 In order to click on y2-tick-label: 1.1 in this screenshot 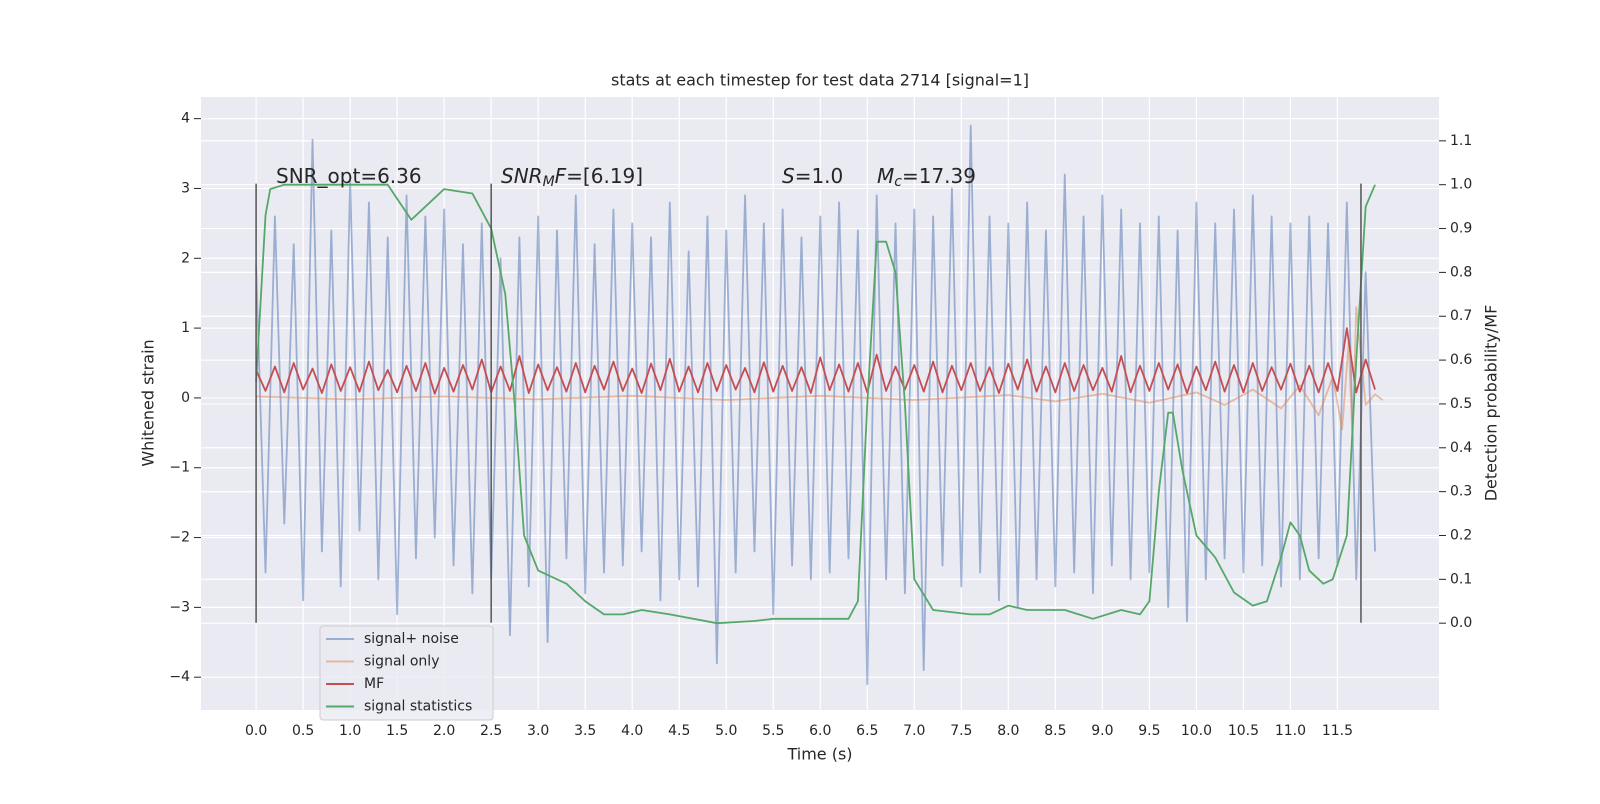, I will do `click(1461, 141)`.